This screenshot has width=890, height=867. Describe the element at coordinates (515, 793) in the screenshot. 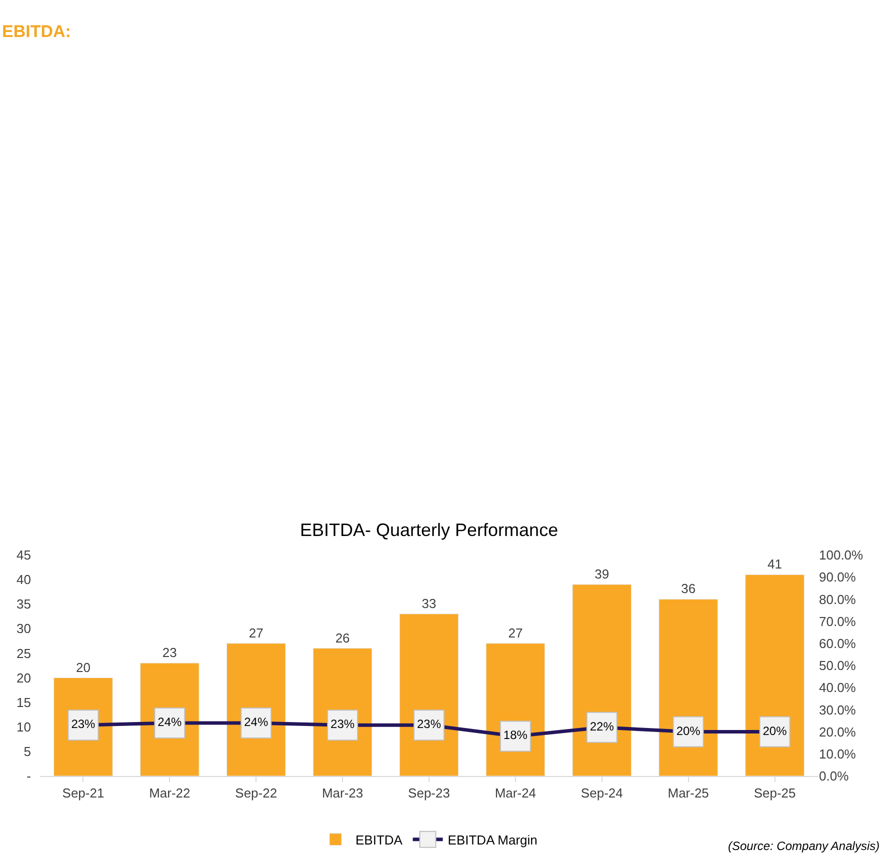

I see `x-tick-label: Mar-24` at that location.